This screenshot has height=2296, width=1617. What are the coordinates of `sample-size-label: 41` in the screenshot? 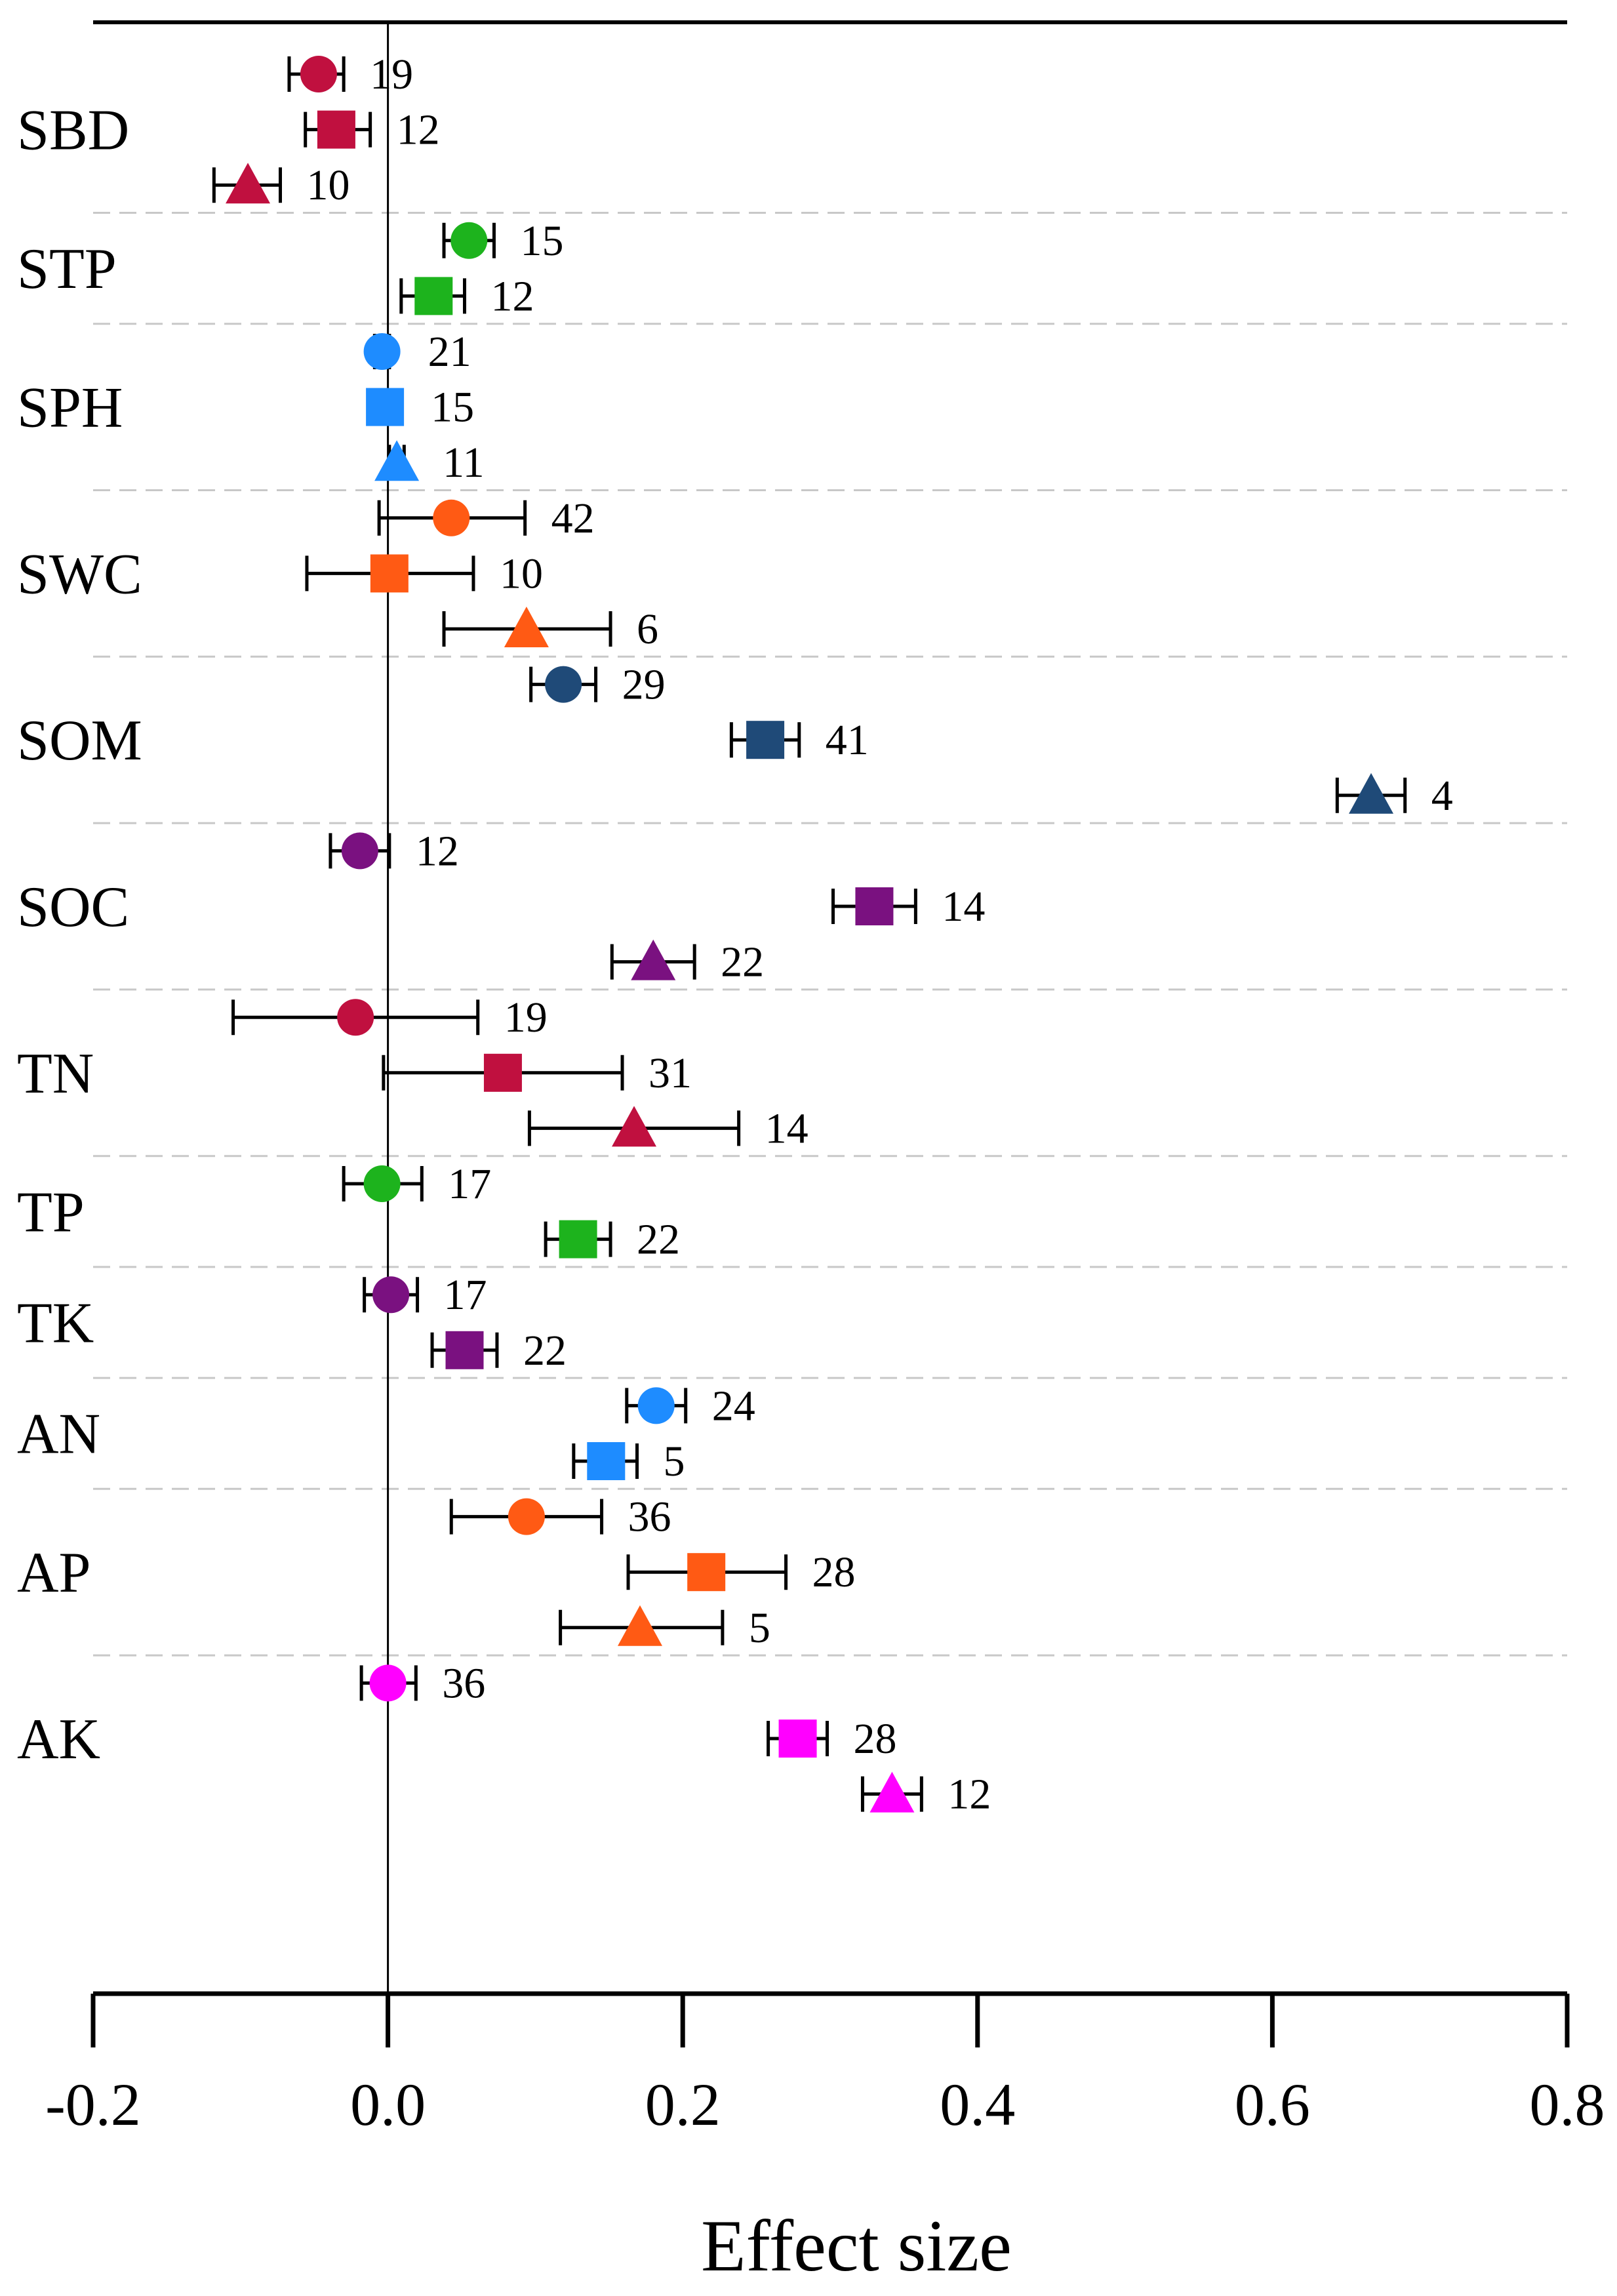 It's located at (847, 740).